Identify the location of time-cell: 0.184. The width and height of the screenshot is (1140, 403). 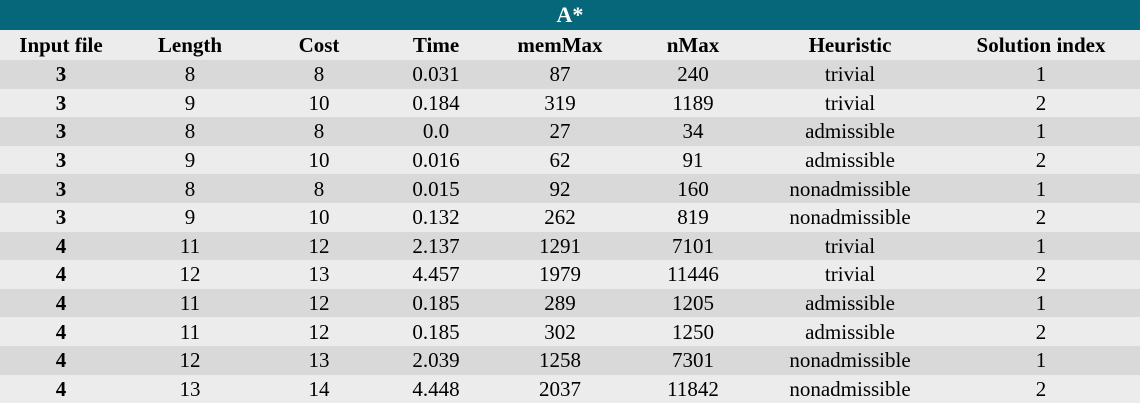
(436, 103).